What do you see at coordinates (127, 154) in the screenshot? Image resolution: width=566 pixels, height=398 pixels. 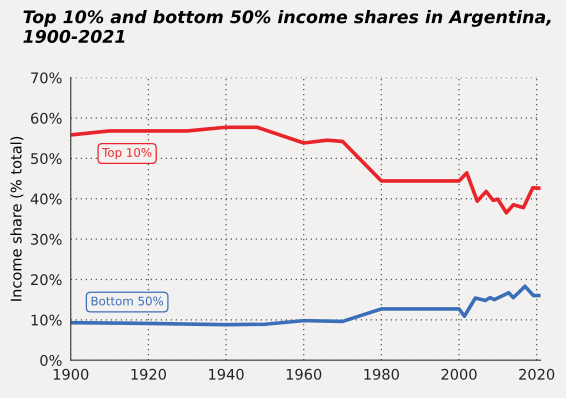 I see `series-label: Top 10%` at bounding box center [127, 154].